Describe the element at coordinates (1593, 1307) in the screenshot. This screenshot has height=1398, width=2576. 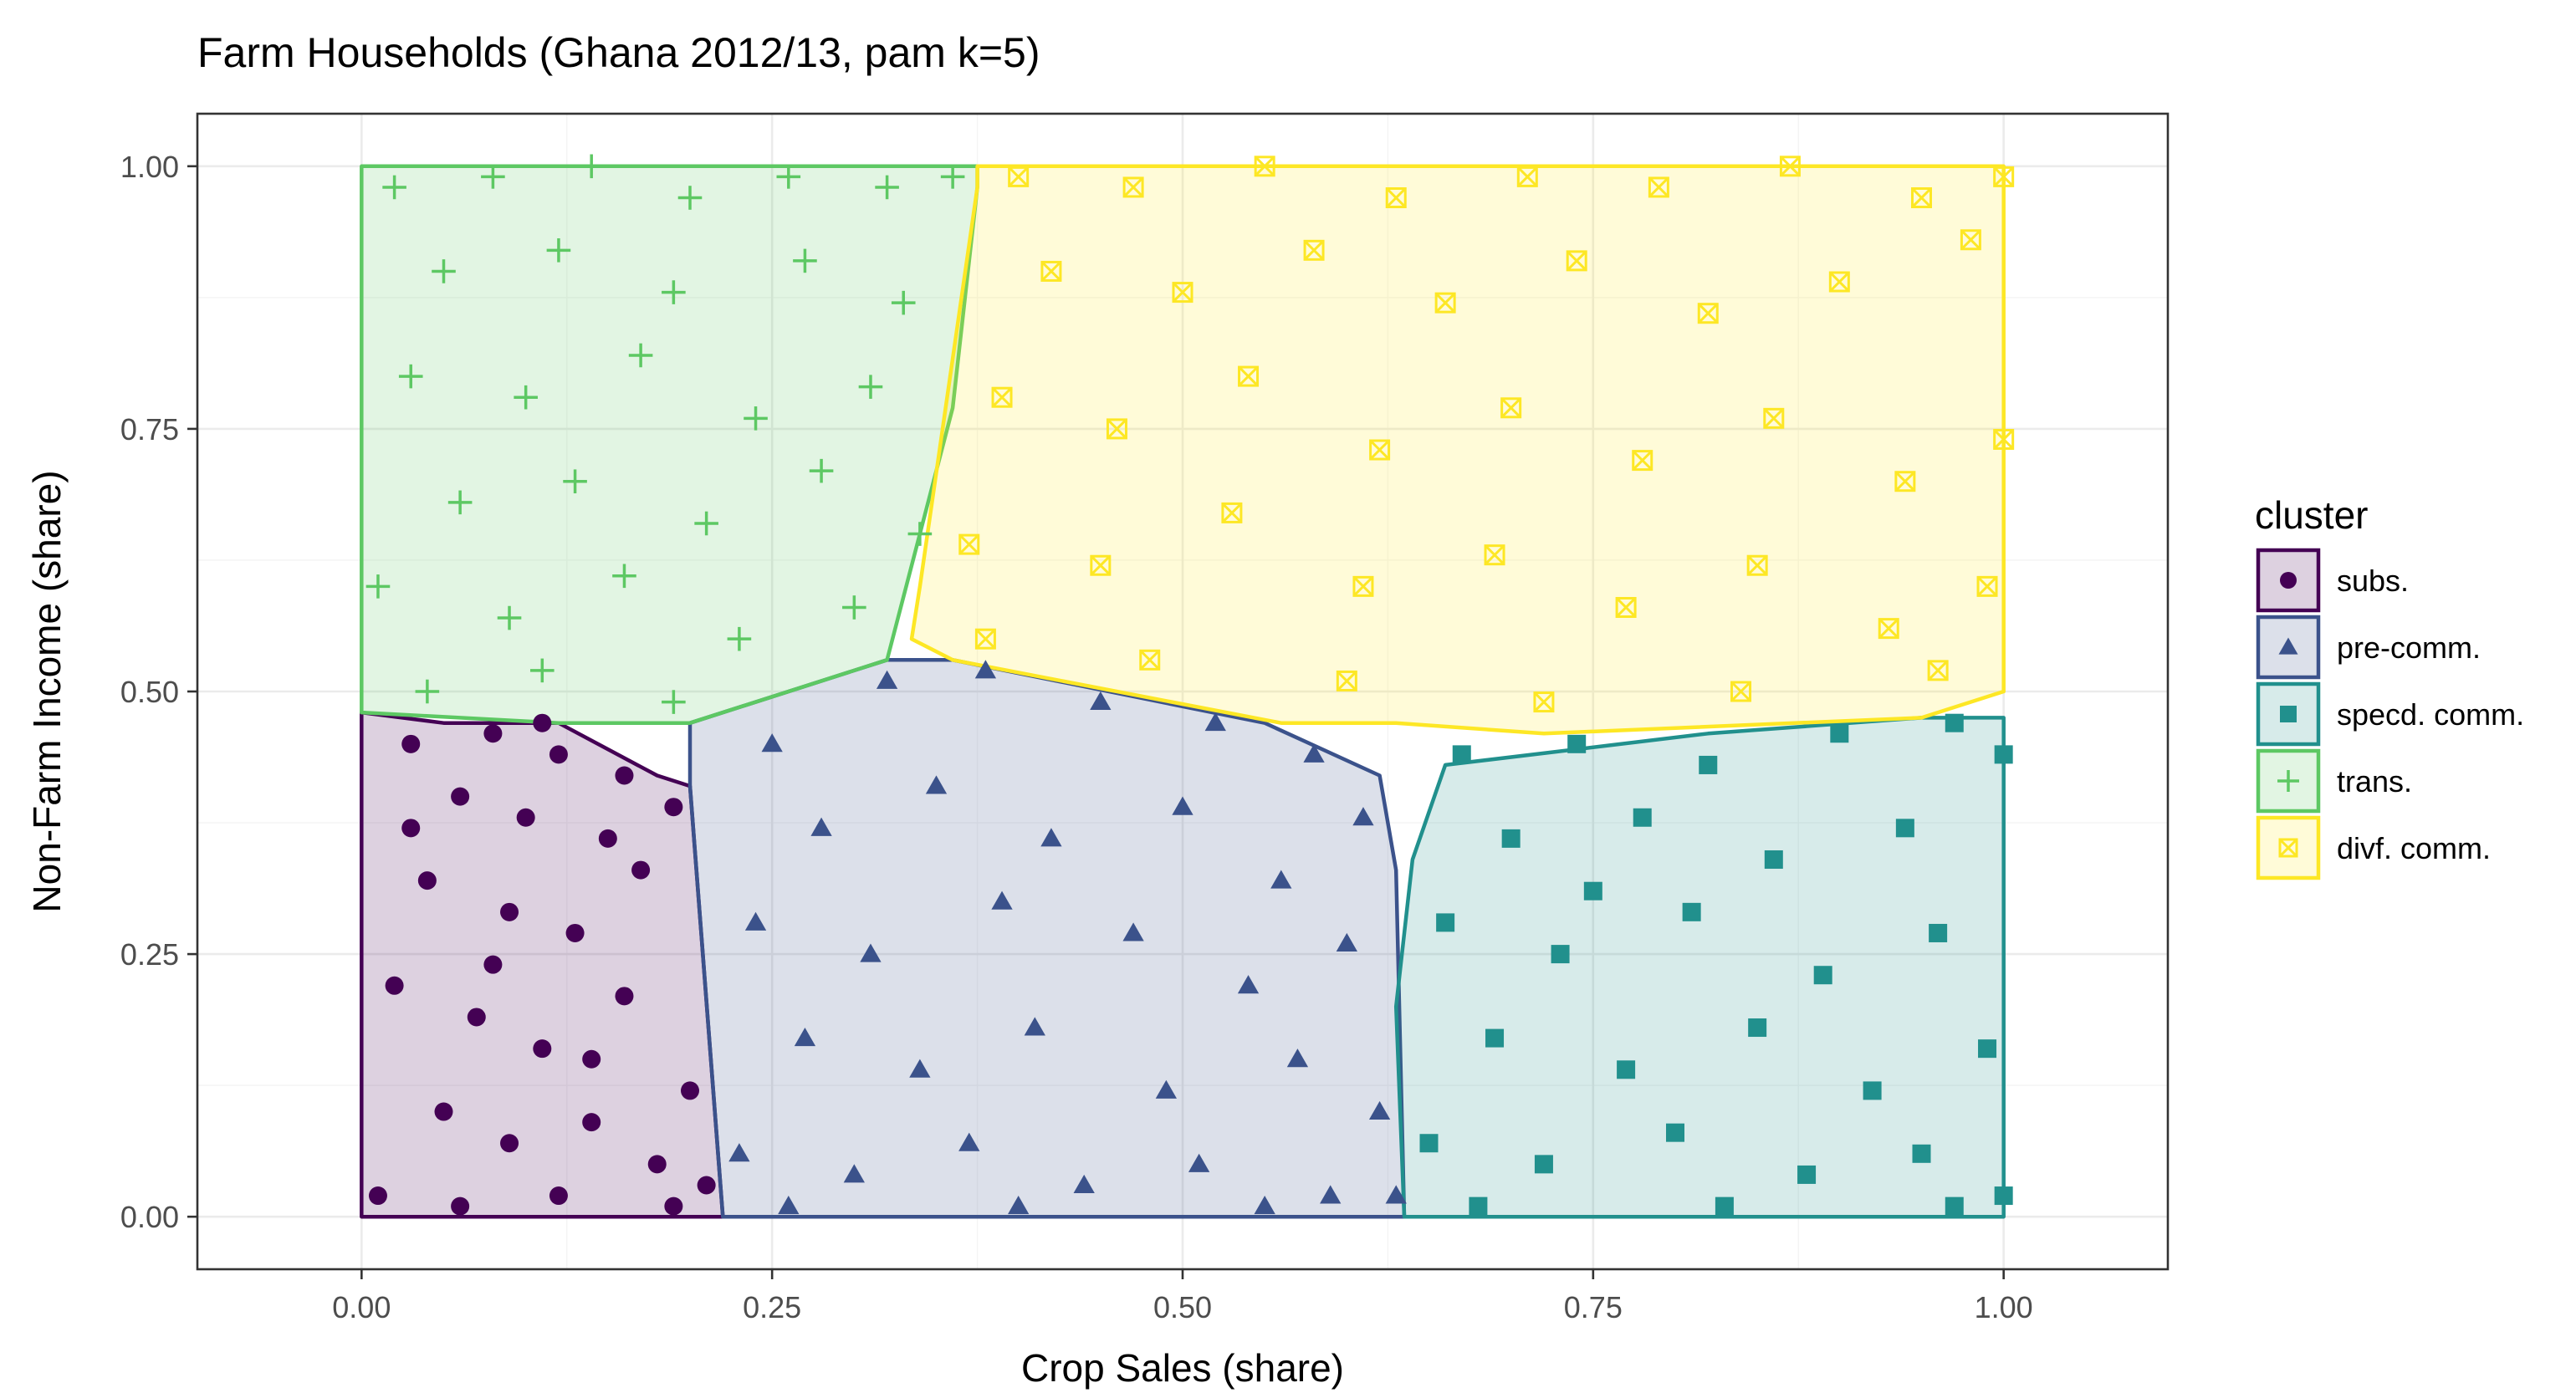
I see `x-tick-label: 0.75` at that location.